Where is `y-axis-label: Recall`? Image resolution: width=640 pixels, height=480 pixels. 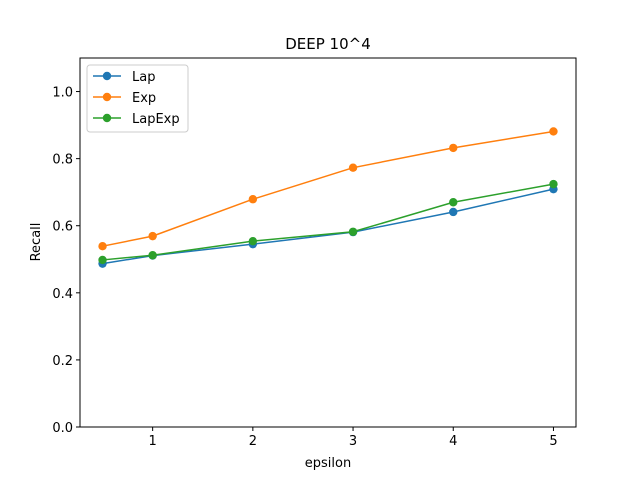 y-axis-label: Recall is located at coordinates (36, 242).